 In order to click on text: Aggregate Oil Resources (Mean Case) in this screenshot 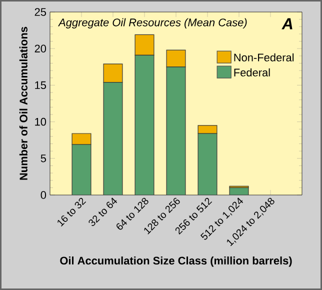, I will do `click(152, 23)`.